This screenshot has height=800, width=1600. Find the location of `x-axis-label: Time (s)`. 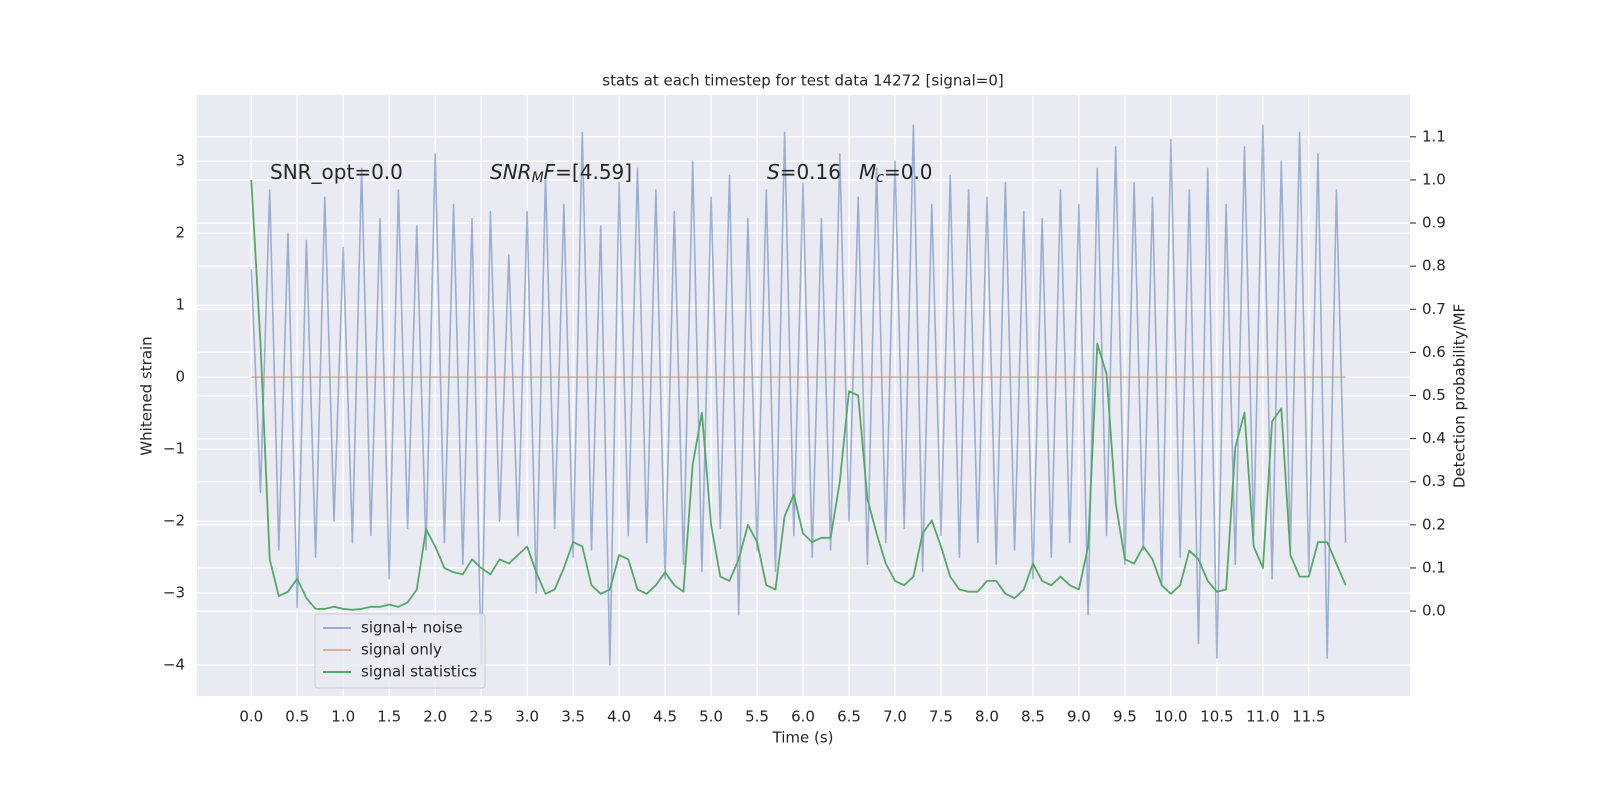

x-axis-label: Time (s) is located at coordinates (803, 738).